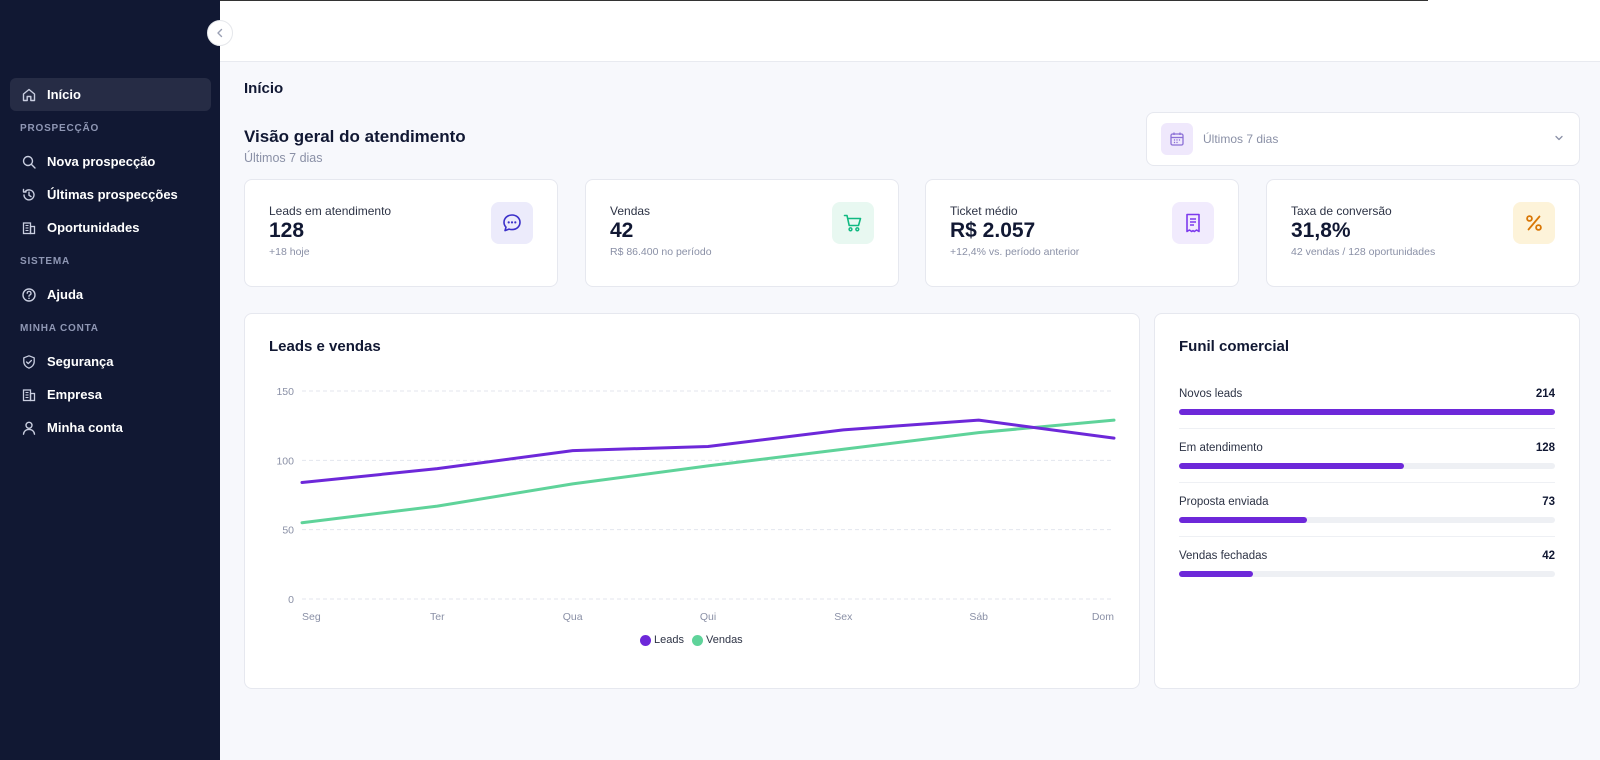  What do you see at coordinates (325, 346) in the screenshot?
I see `chart-title: Leads e vendas` at bounding box center [325, 346].